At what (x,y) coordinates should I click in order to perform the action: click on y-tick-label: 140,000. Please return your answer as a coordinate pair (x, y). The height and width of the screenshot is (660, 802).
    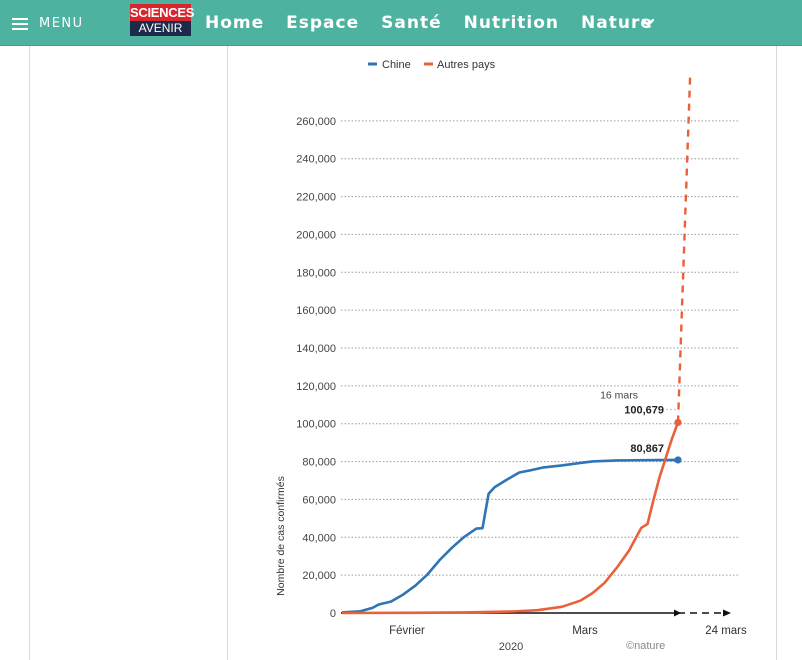
    Looking at the image, I should click on (316, 349).